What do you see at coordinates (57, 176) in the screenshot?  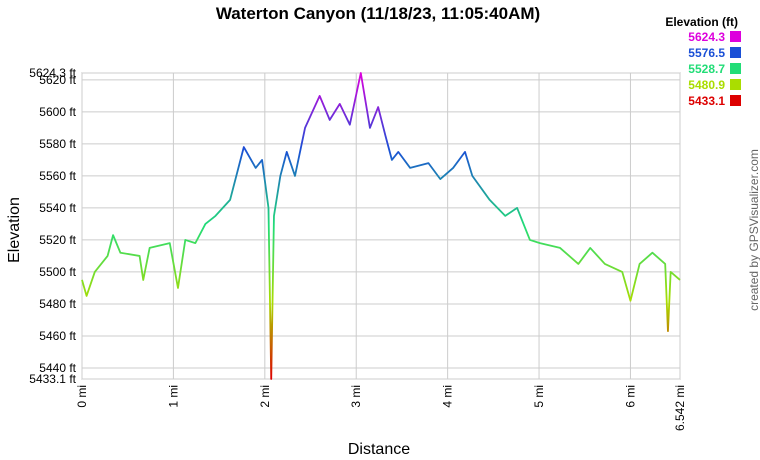 I see `y-tick-label: 5560 ft` at bounding box center [57, 176].